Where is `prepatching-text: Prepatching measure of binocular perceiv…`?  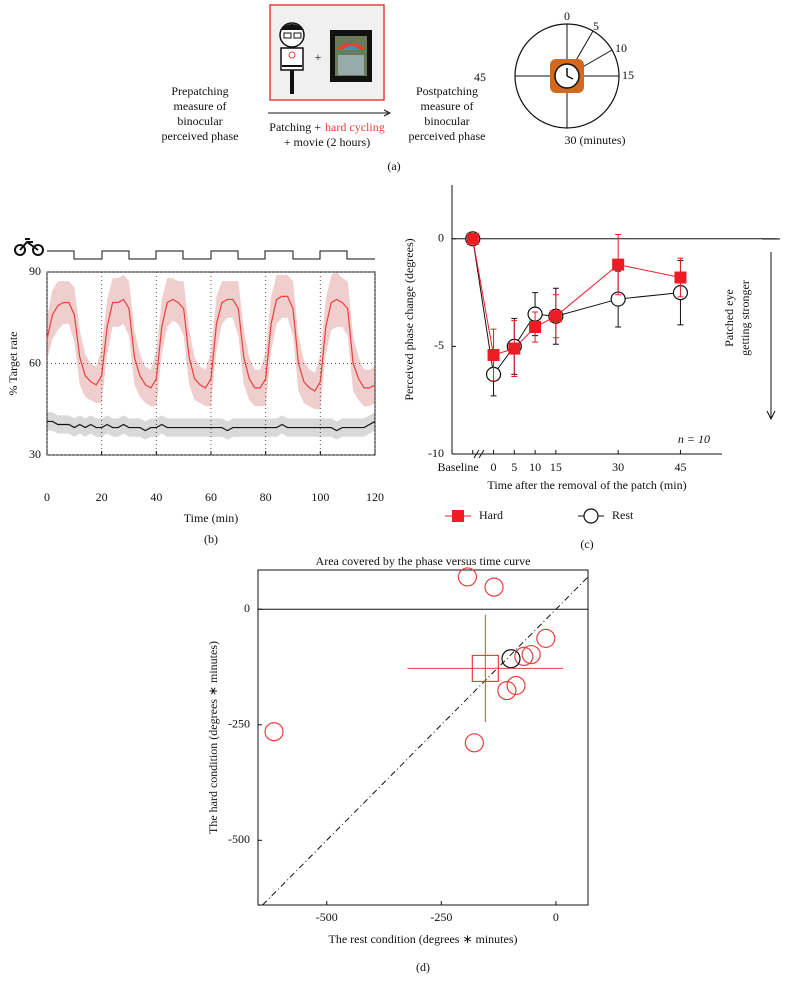
prepatching-text: Prepatching measure of binocular perceiv… is located at coordinates (200, 113).